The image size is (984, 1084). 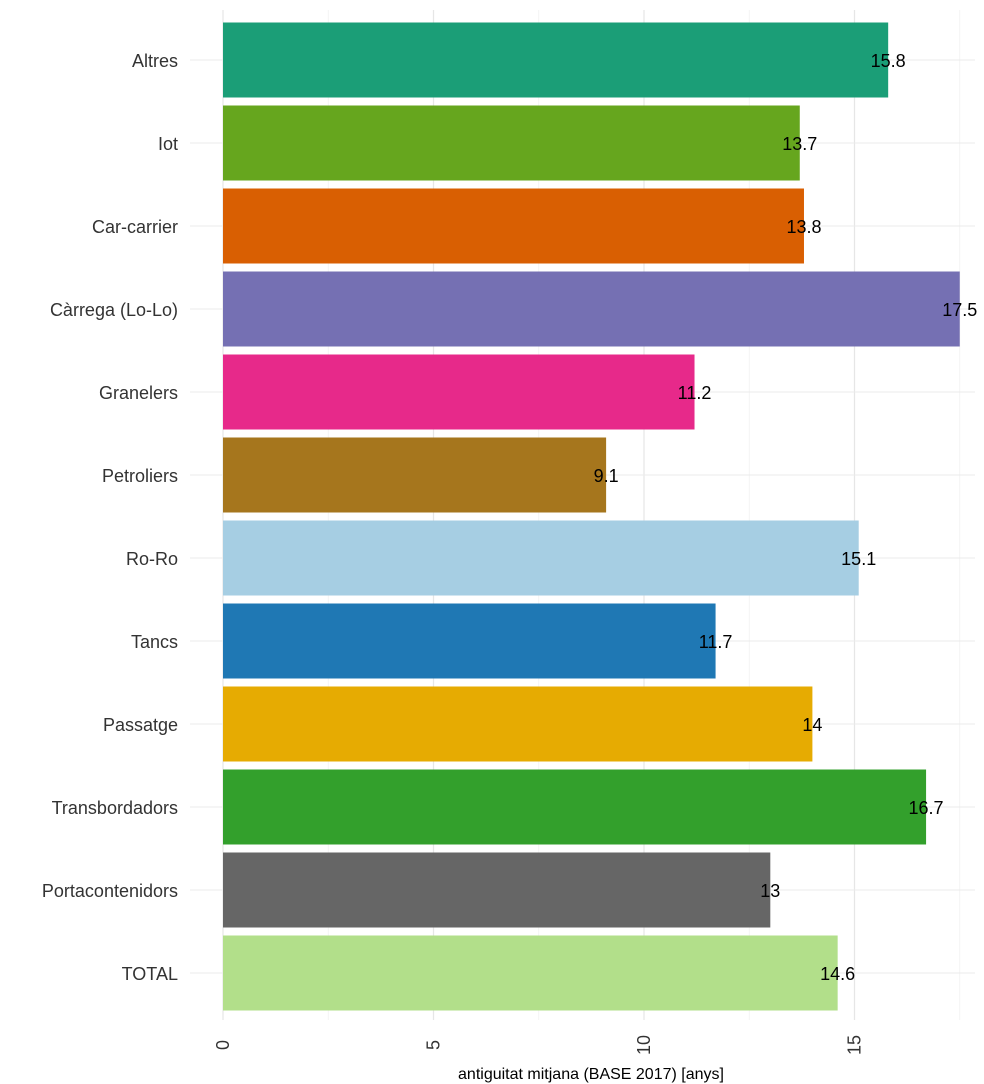 I want to click on data-label: 13.7, so click(x=799, y=144).